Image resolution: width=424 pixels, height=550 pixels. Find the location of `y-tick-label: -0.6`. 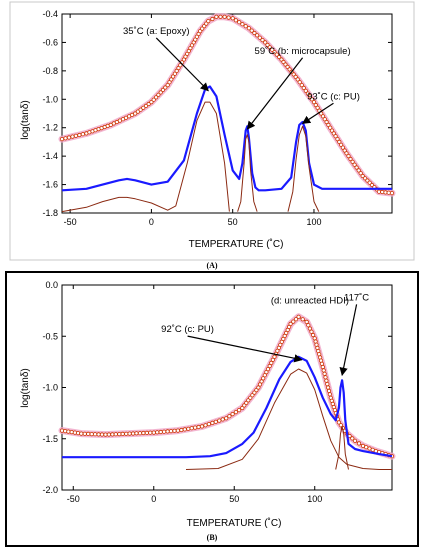

y-tick-label: -0.6 is located at coordinates (50, 42).